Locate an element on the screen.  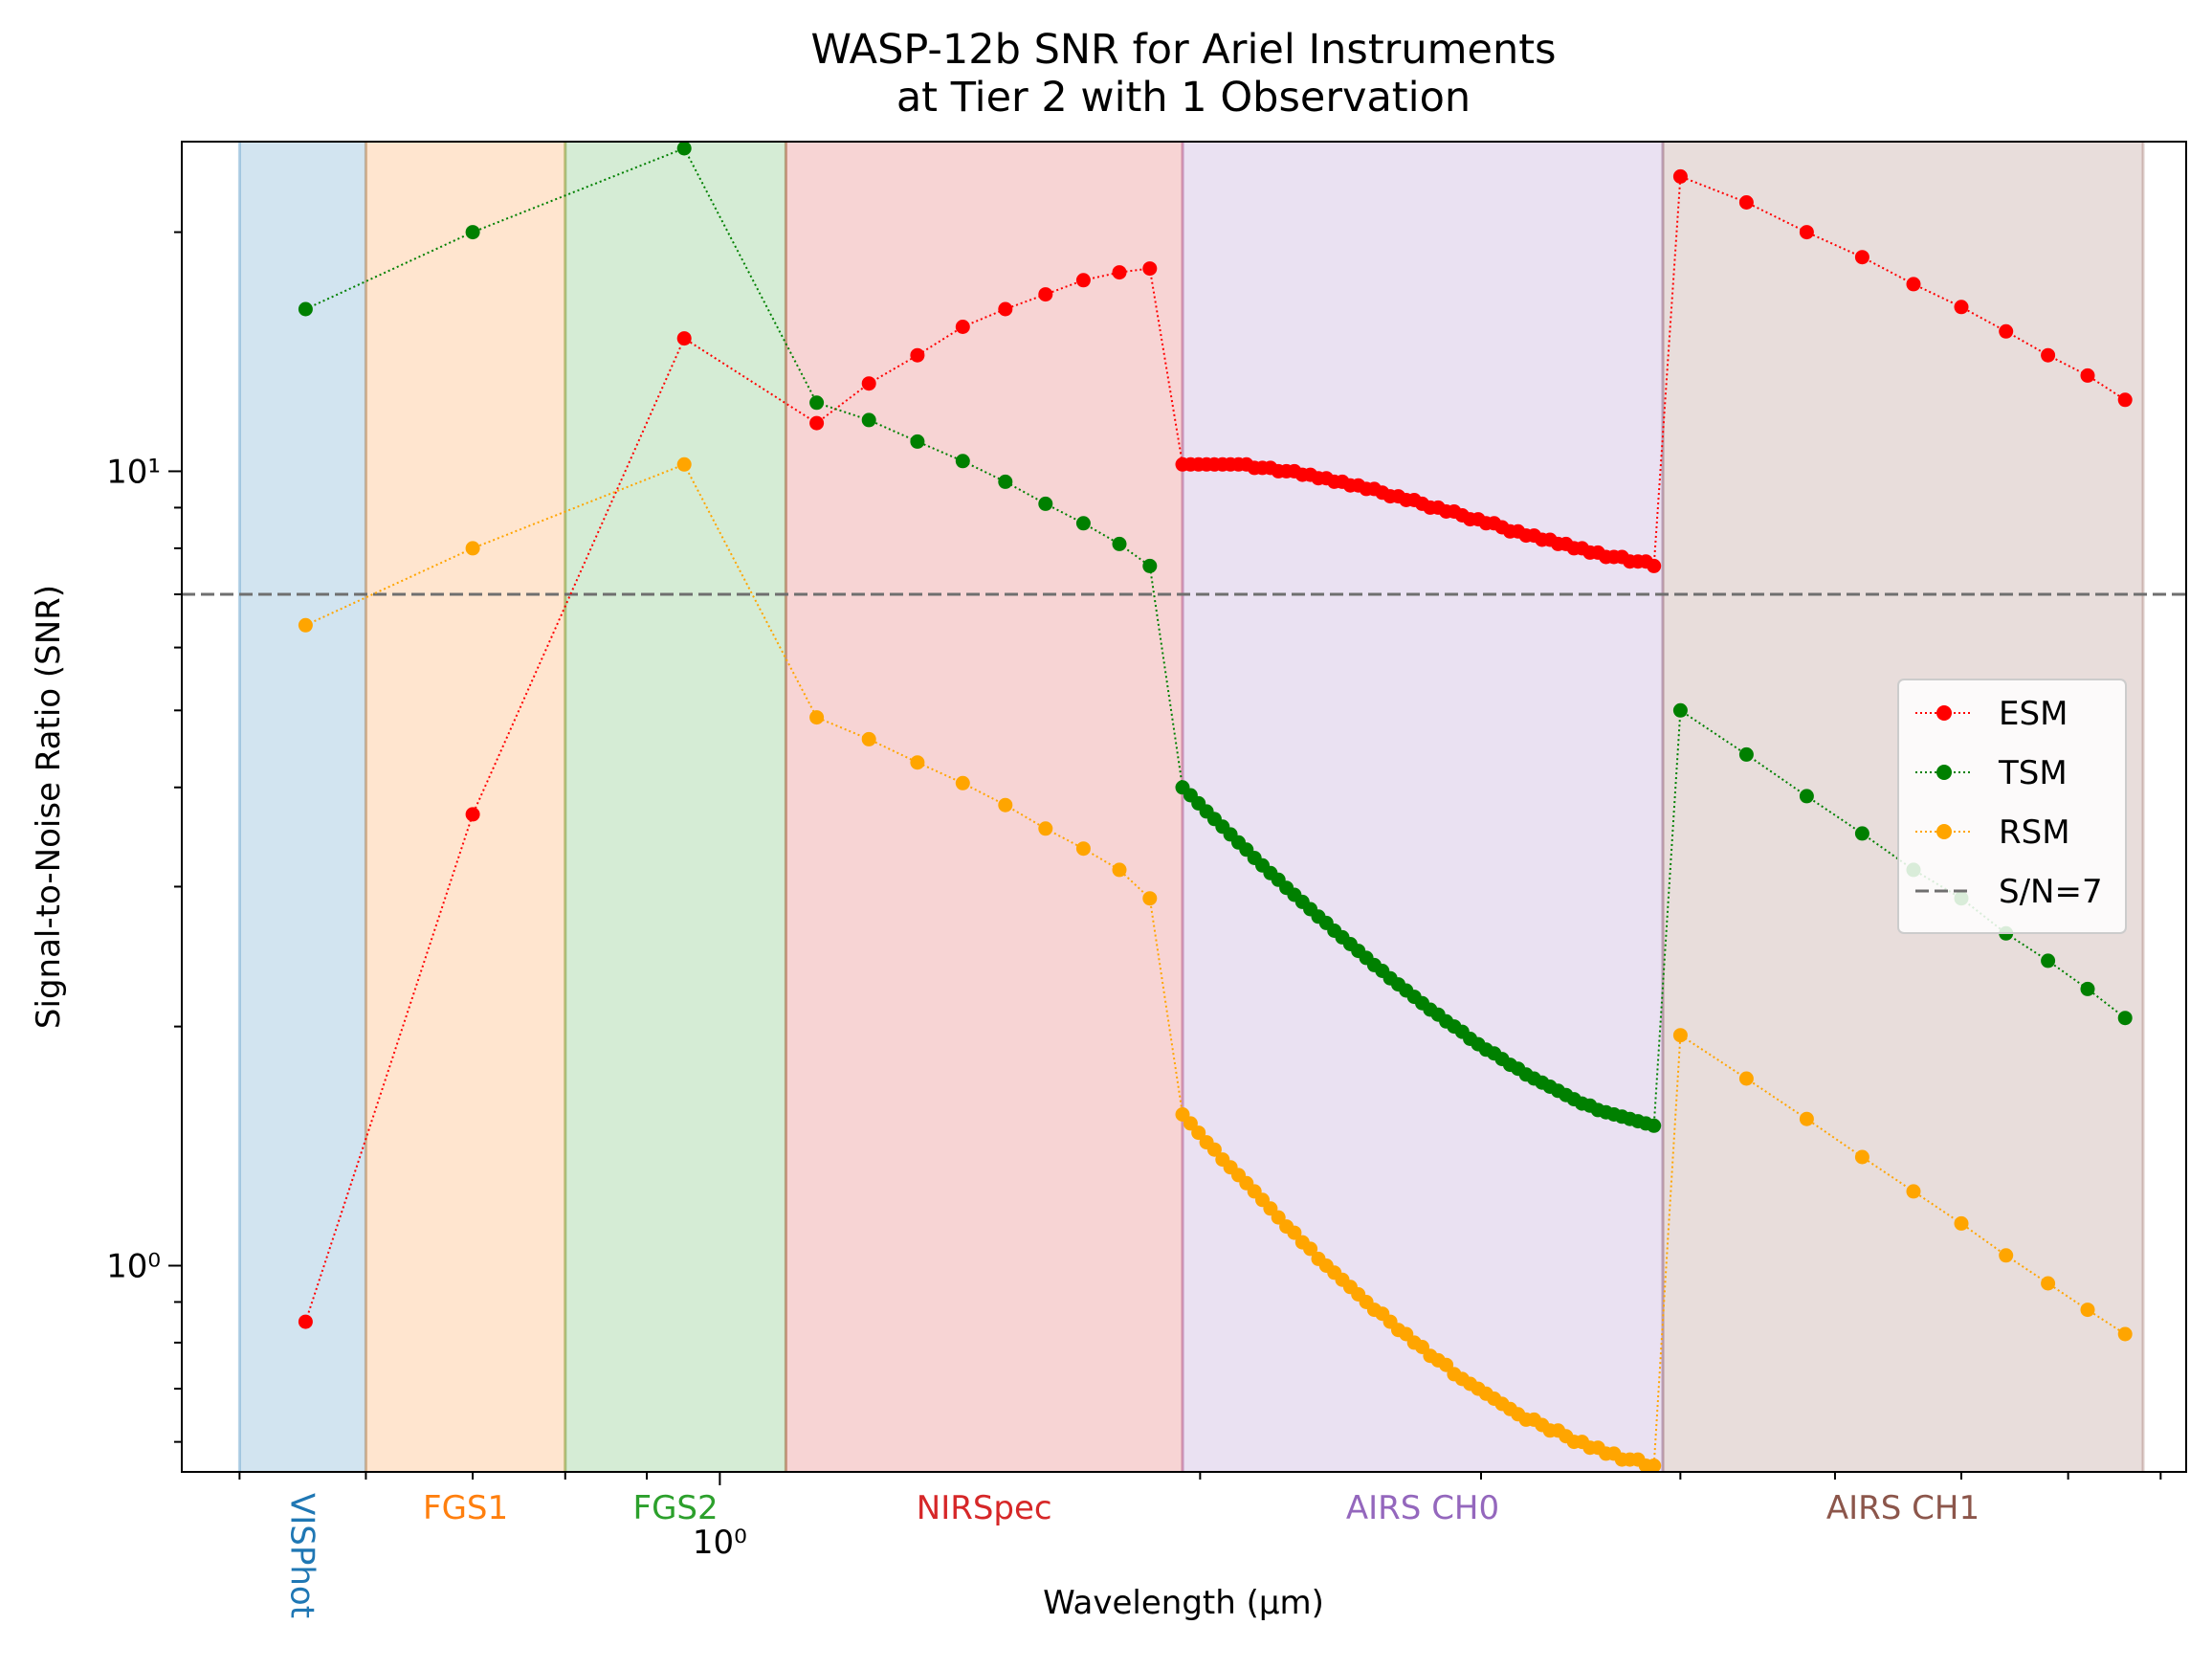
band-visphot is located at coordinates (302, 807).